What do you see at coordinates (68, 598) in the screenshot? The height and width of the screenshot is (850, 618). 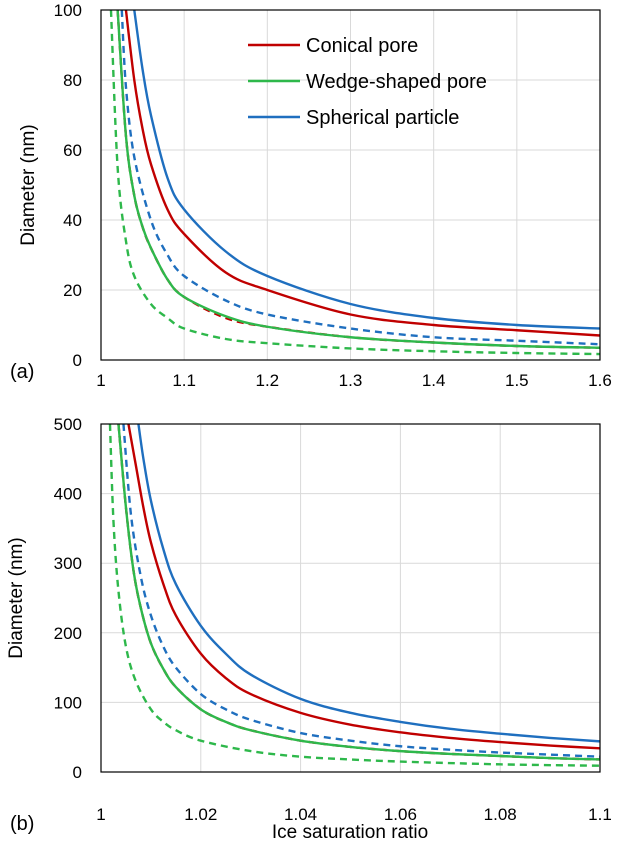 I see `yticks-b: 0 100 200 300 400 500` at bounding box center [68, 598].